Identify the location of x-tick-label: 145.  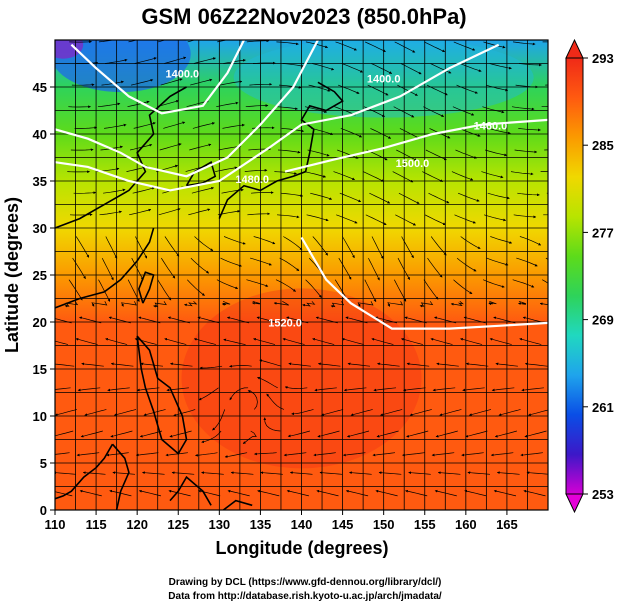
(343, 524).